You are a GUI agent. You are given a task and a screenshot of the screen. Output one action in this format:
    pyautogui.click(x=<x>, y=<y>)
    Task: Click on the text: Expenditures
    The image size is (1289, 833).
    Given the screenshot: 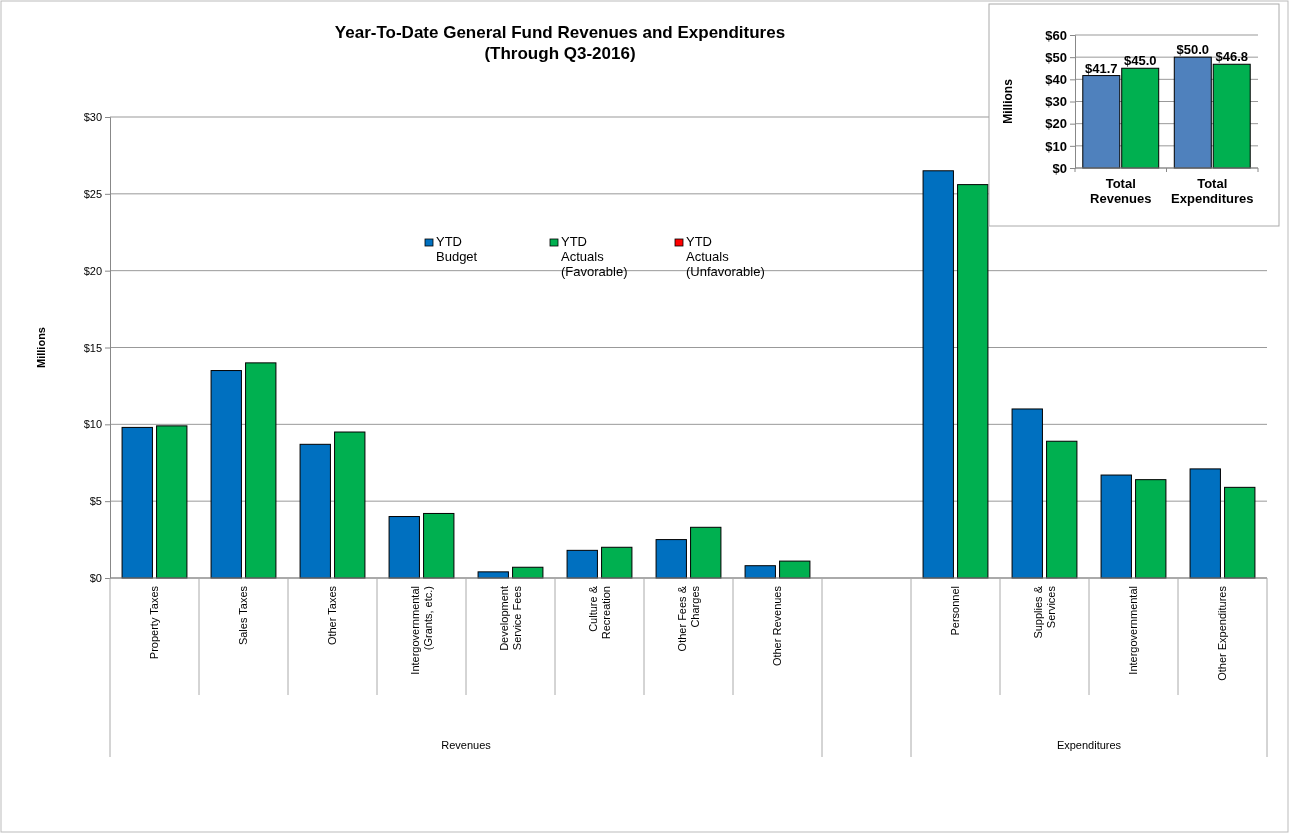 What is the action you would take?
    pyautogui.click(x=1089, y=745)
    